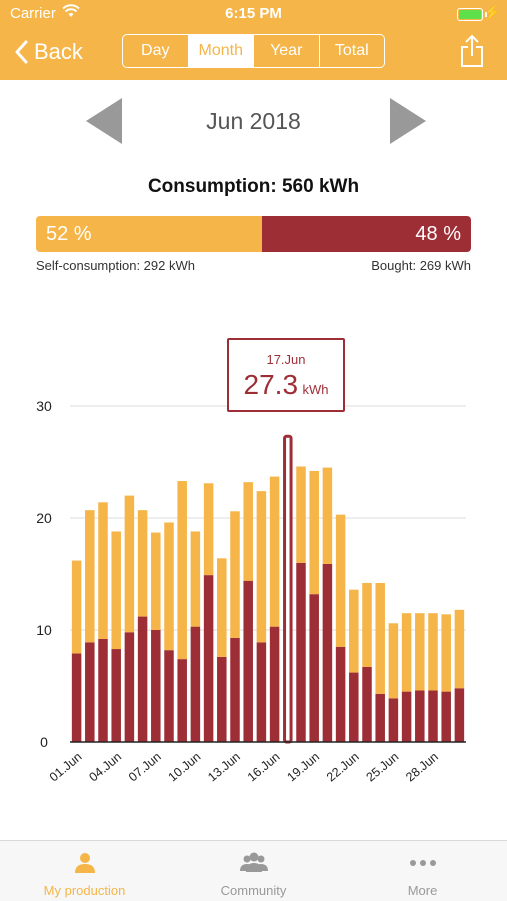  What do you see at coordinates (185, 767) in the screenshot?
I see `x-tick-label: 10.Jun` at bounding box center [185, 767].